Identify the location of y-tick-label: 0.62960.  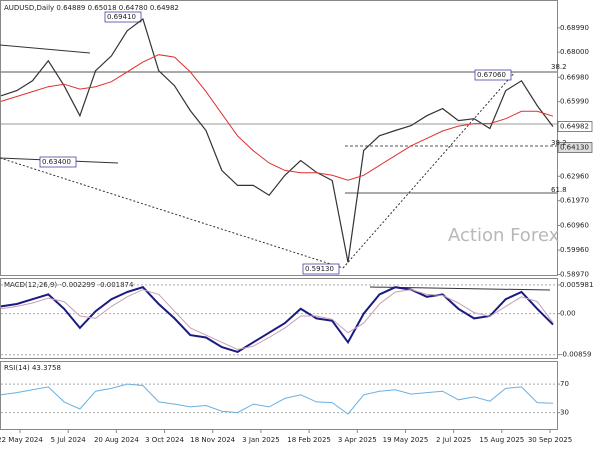
(574, 176).